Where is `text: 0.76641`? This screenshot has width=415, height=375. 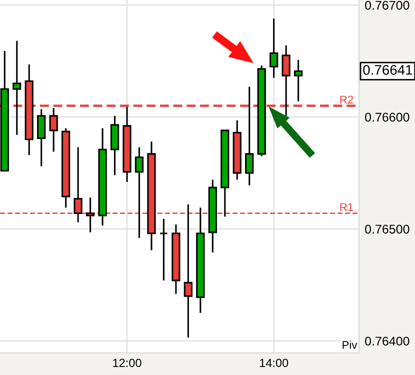
text: 0.76641 is located at coordinates (387, 69).